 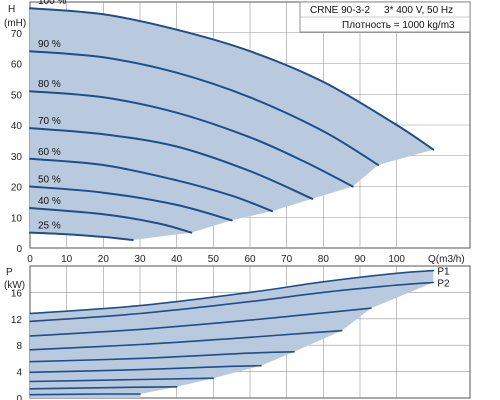 I want to click on flow-x-tick: 80, so click(x=324, y=259).